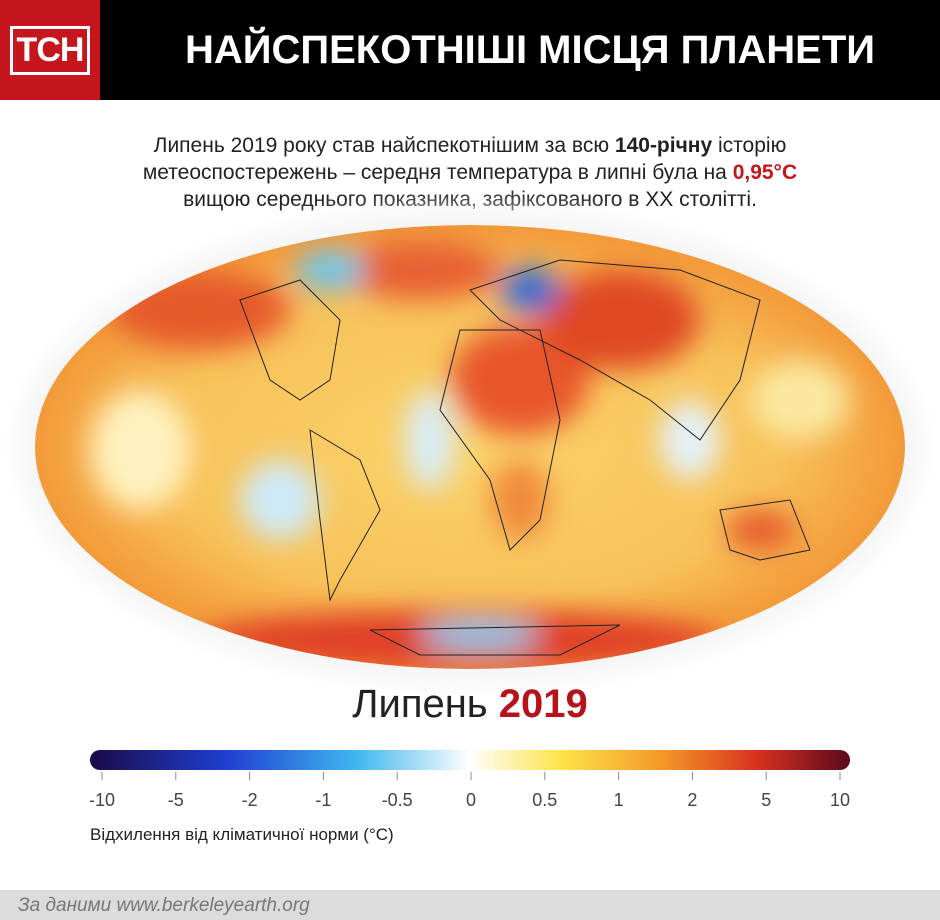 This screenshot has height=920, width=940. I want to click on map-label-year: 2019, so click(543, 704).